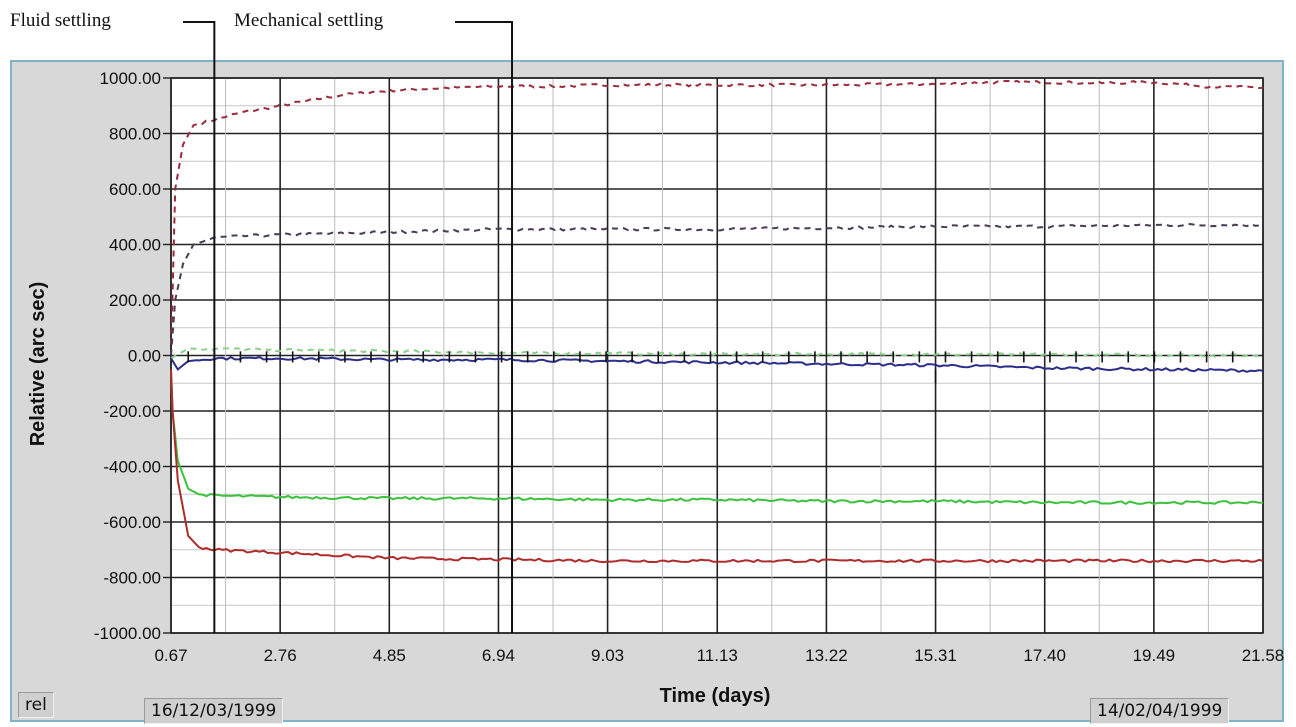 Image resolution: width=1296 pixels, height=727 pixels. What do you see at coordinates (309, 20) in the screenshot?
I see `mechanical-settling-annotation: Mechanical settling` at bounding box center [309, 20].